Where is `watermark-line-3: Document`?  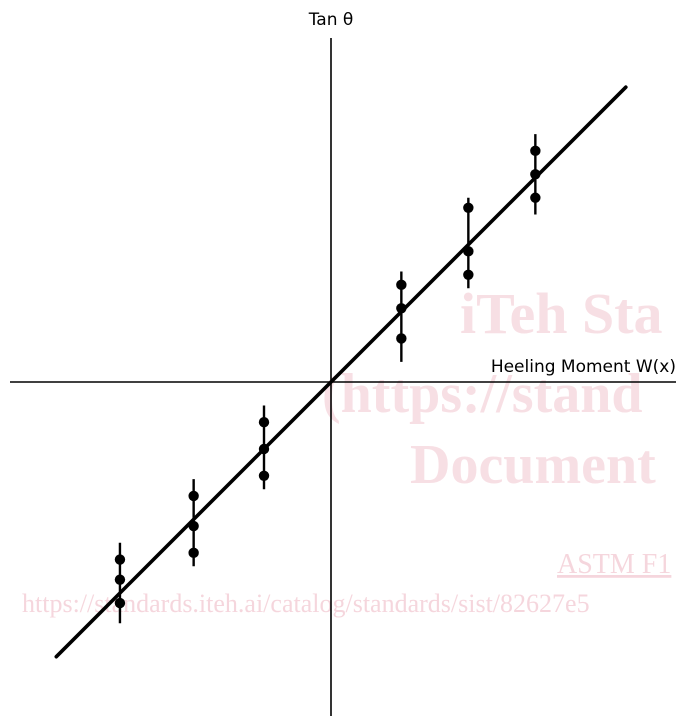
watermark-line-3: Document is located at coordinates (533, 465).